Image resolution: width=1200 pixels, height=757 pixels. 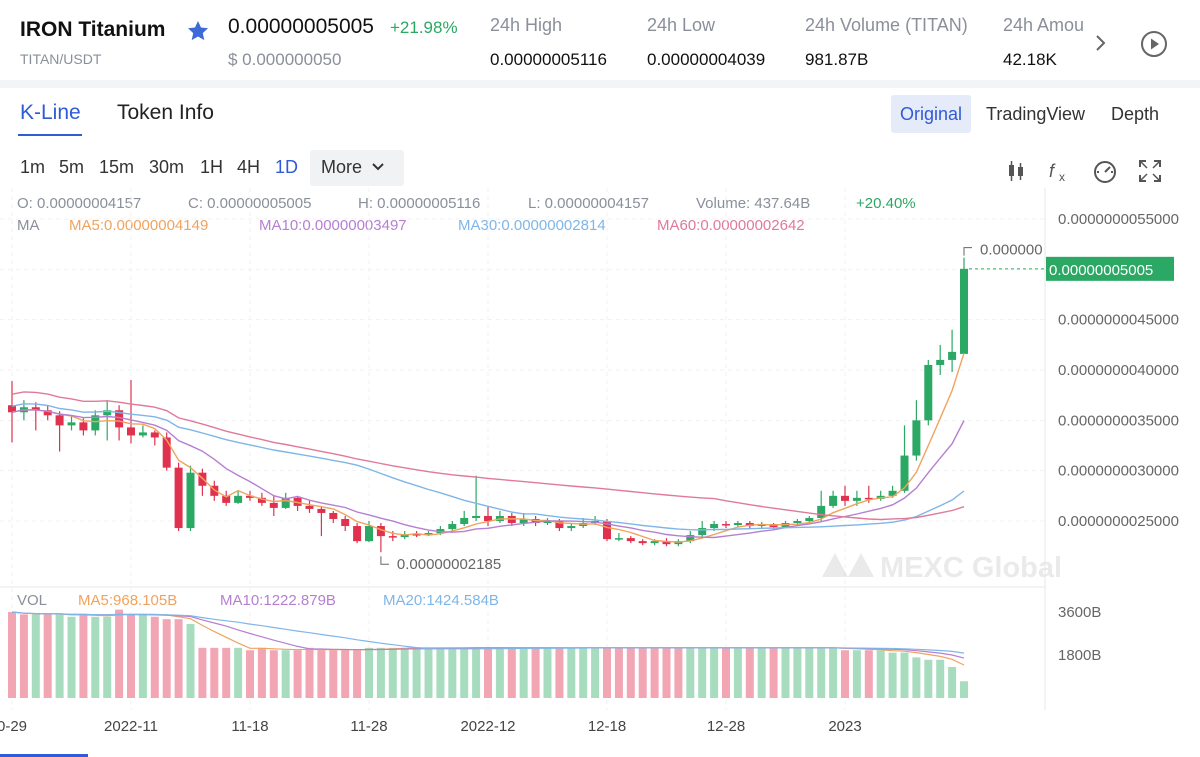 I want to click on view-tradingview: TradingView, so click(x=1036, y=114).